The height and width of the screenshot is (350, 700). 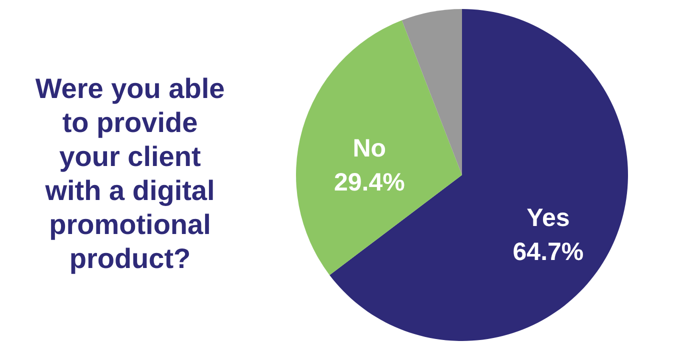 What do you see at coordinates (369, 148) in the screenshot?
I see `slice-label: No` at bounding box center [369, 148].